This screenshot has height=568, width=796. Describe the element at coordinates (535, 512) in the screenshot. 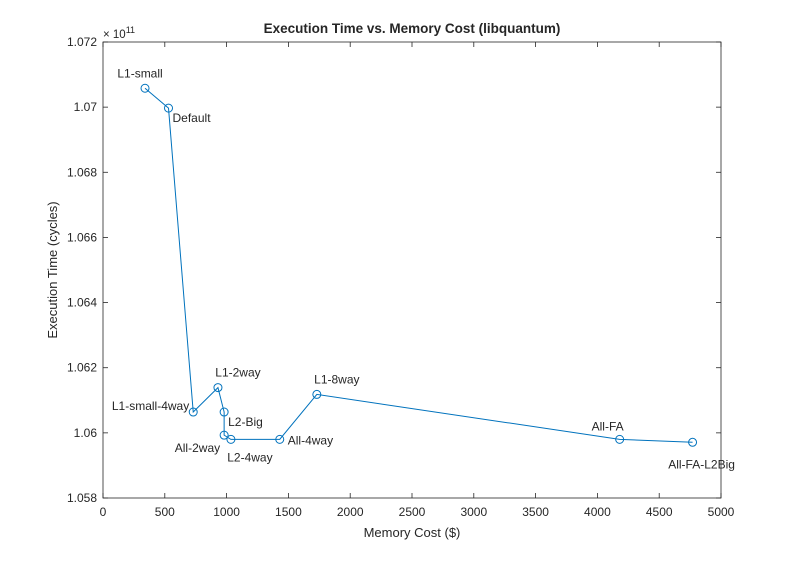

I see `x-tick-label: 3500` at that location.